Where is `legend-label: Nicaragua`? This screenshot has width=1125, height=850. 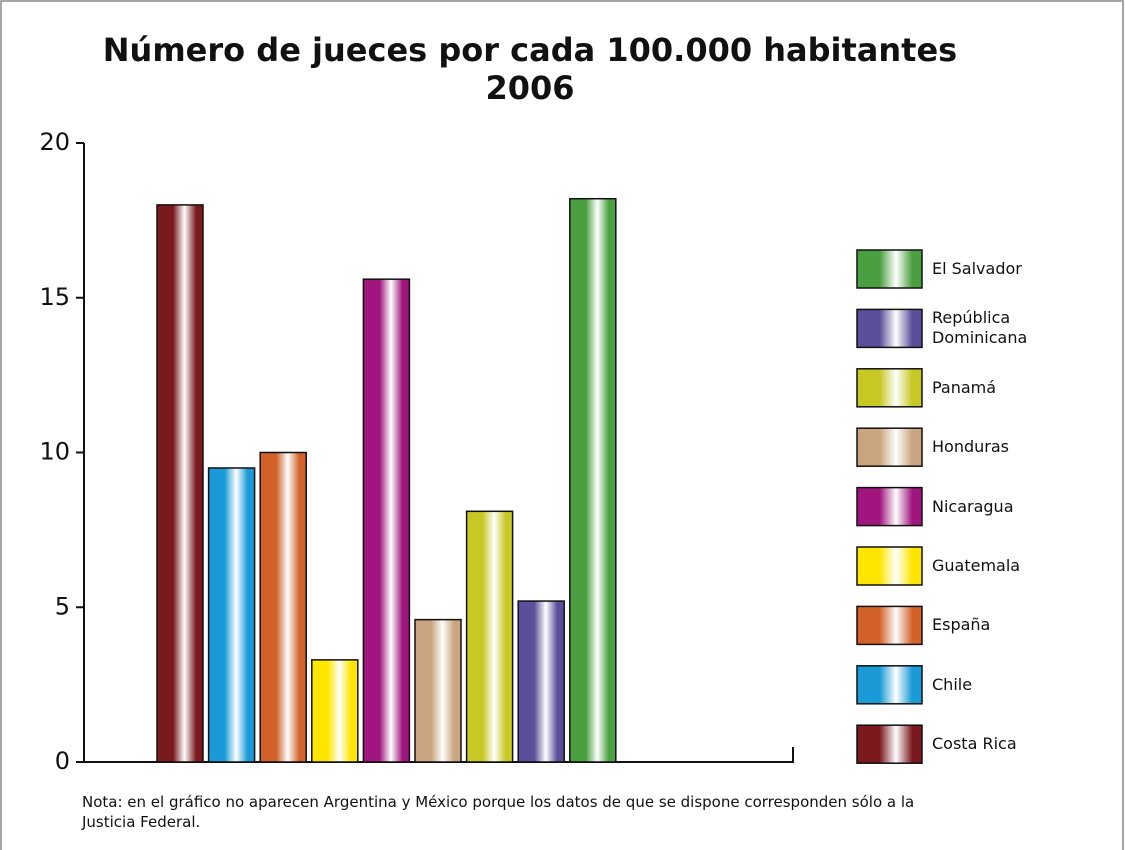 legend-label: Nicaragua is located at coordinates (973, 506).